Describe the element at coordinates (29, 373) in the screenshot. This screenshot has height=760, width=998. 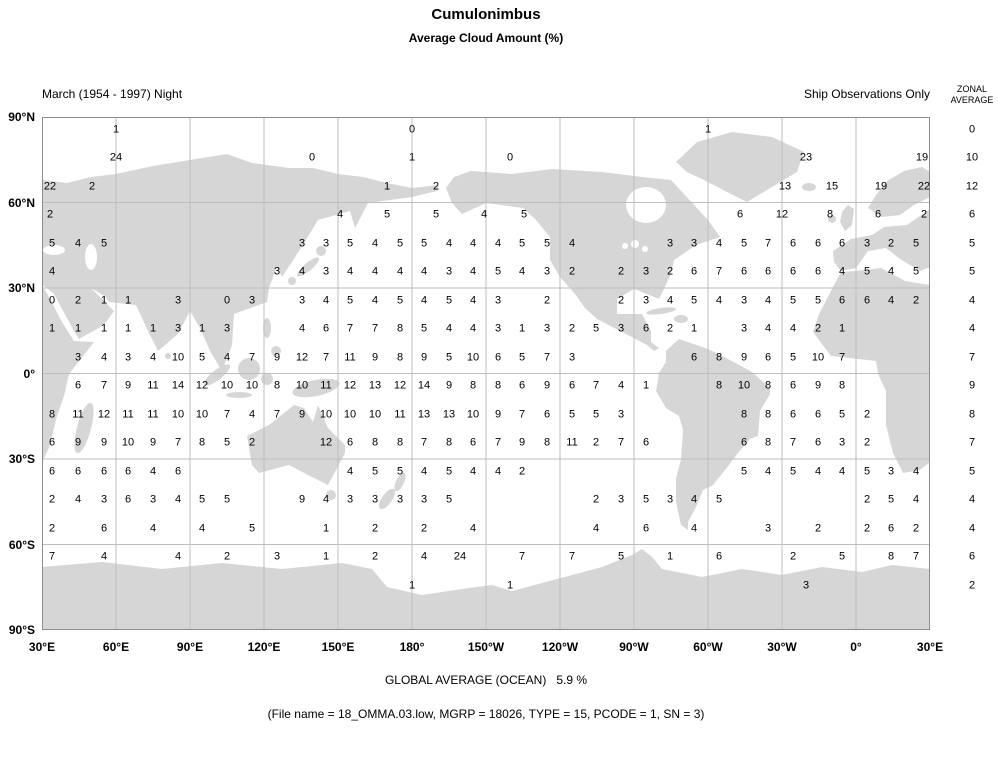
I see `latitude-tick-label: 0°` at that location.